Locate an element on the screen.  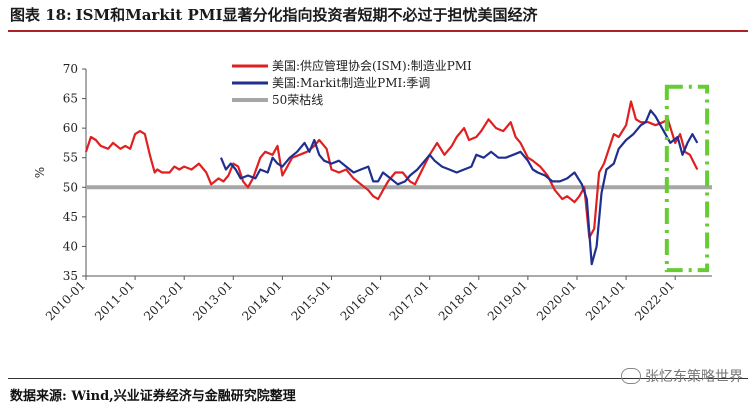
y-tick-label: 40 is located at coordinates (70, 246).